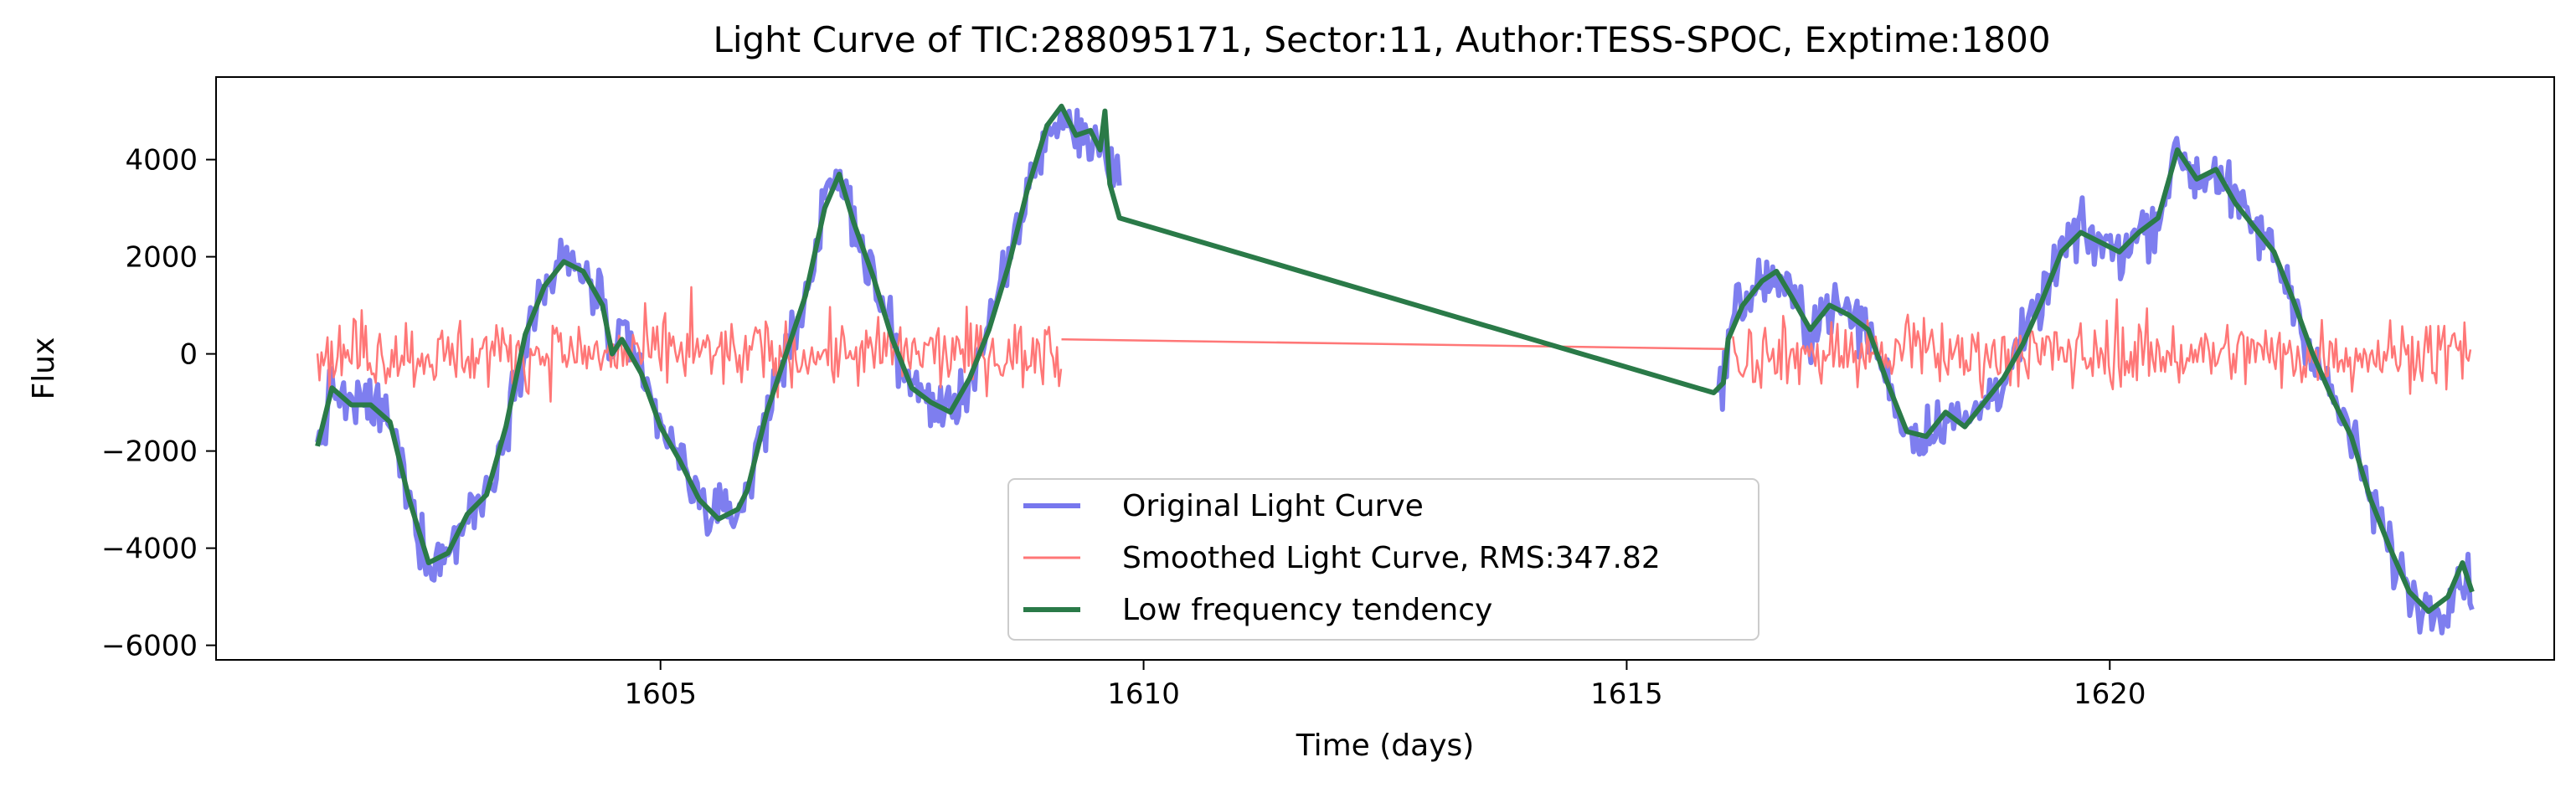  I want to click on y-tick-label: 0, so click(188, 355).